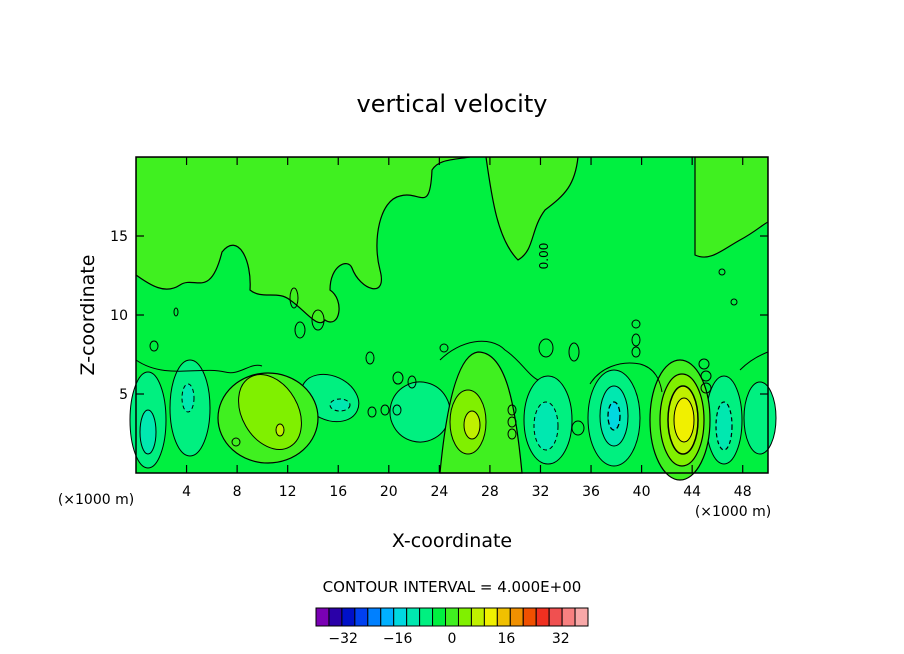  Describe the element at coordinates (119, 237) in the screenshot. I see `y-tick-label: 15` at that location.